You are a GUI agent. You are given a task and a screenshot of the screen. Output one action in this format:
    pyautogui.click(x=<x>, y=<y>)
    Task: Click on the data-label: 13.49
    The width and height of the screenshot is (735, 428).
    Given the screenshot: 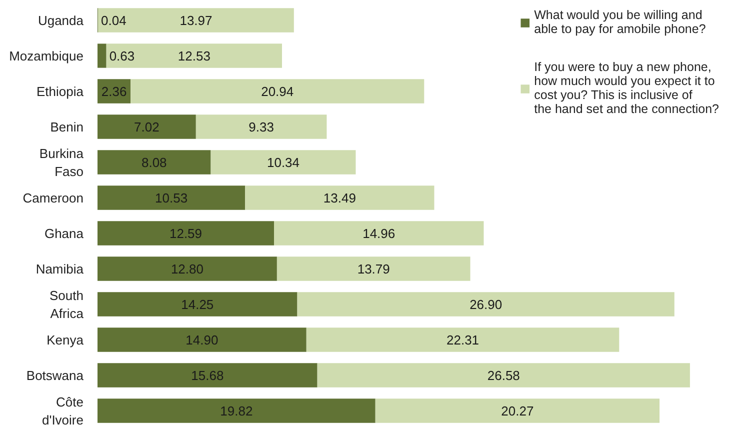 What is the action you would take?
    pyautogui.click(x=339, y=198)
    